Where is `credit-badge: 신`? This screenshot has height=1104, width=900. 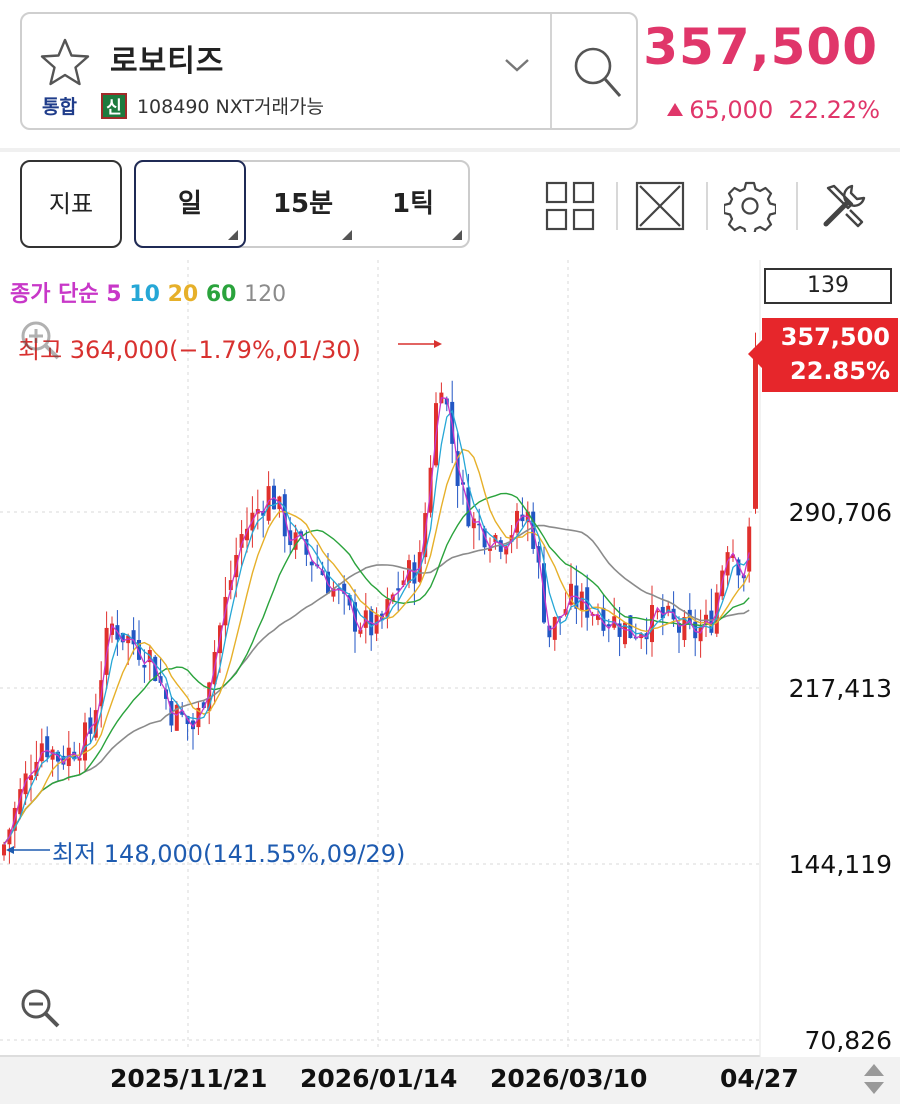 credit-badge: 신 is located at coordinates (113, 105).